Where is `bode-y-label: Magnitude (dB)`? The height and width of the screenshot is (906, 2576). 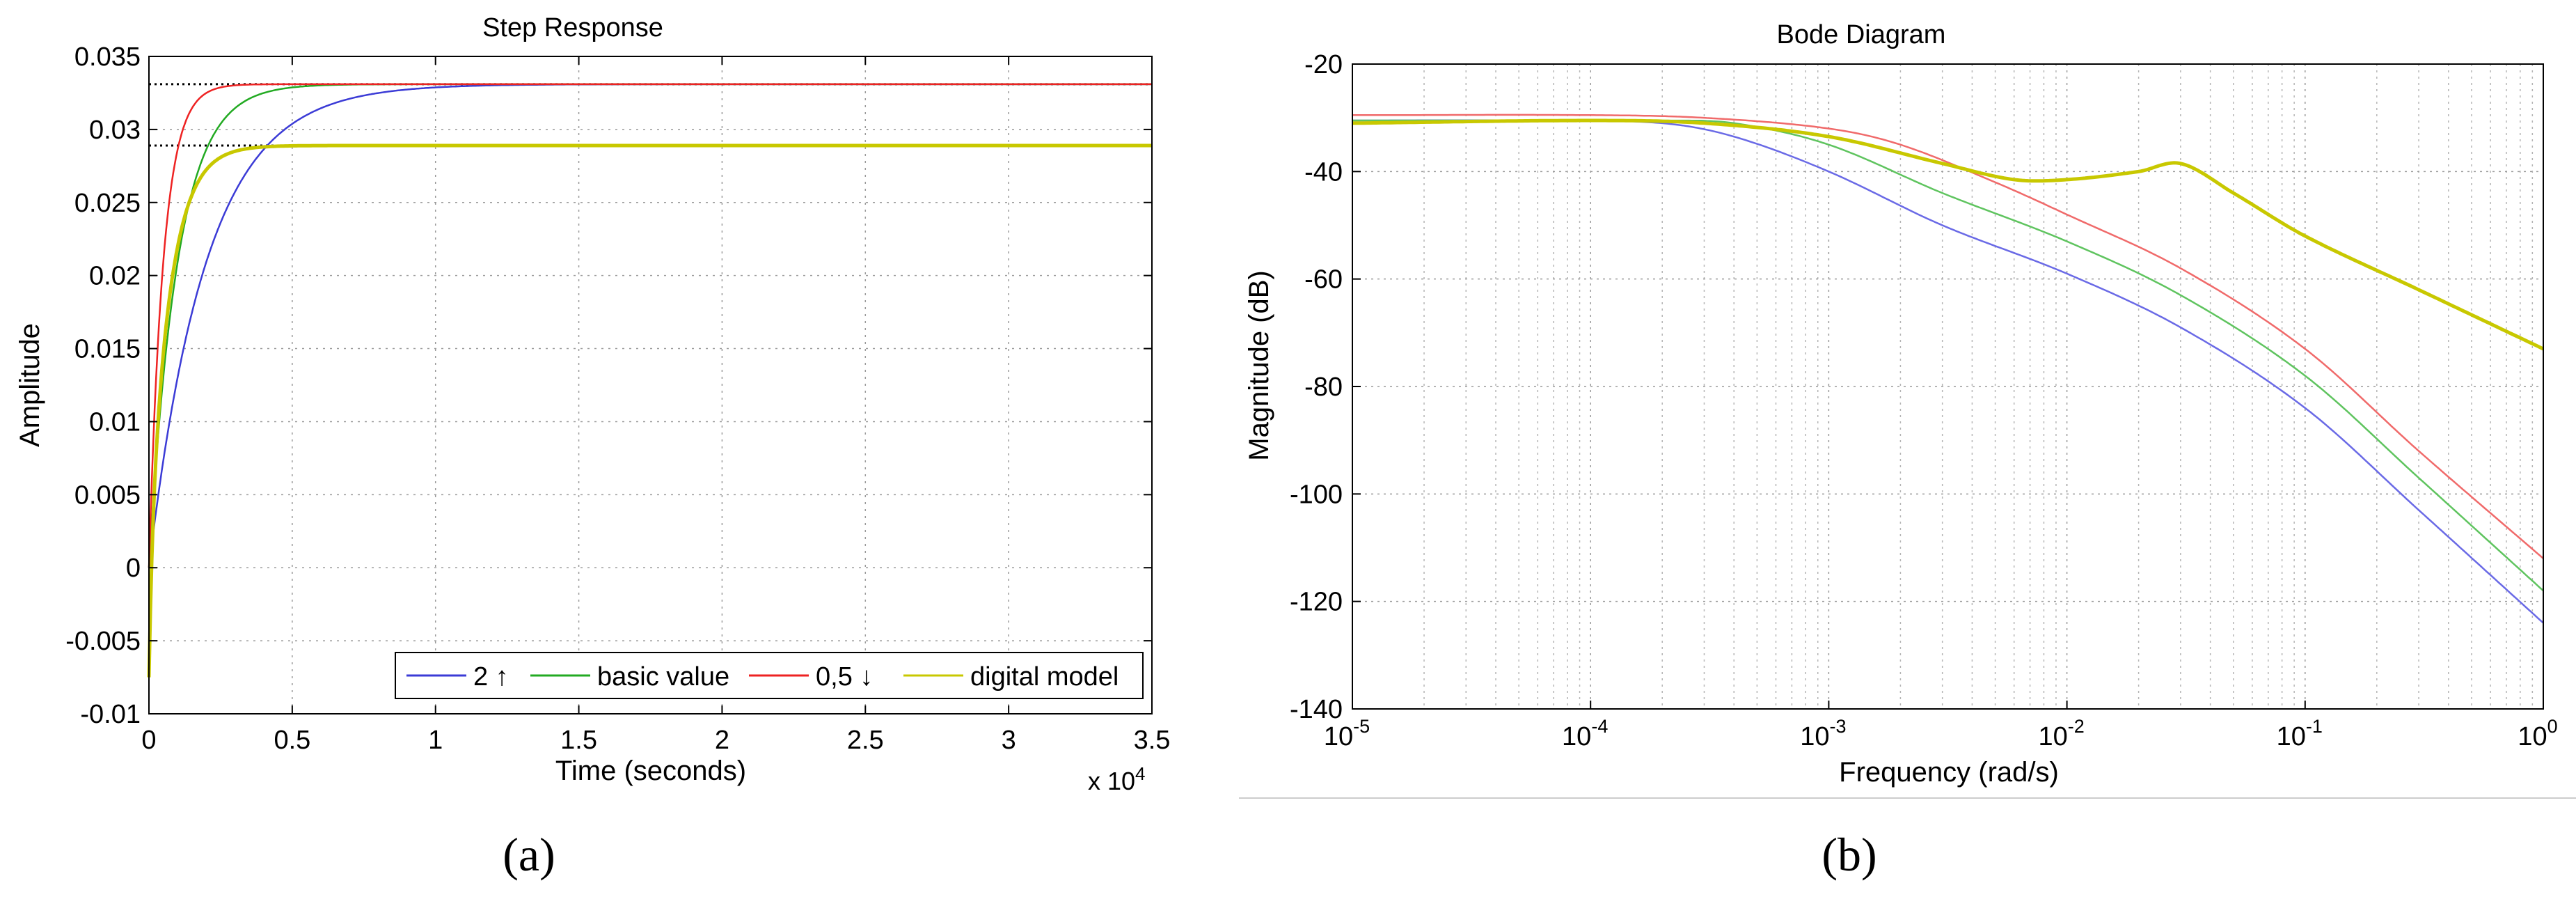 bode-y-label: Magnitude (dB) is located at coordinates (1259, 365).